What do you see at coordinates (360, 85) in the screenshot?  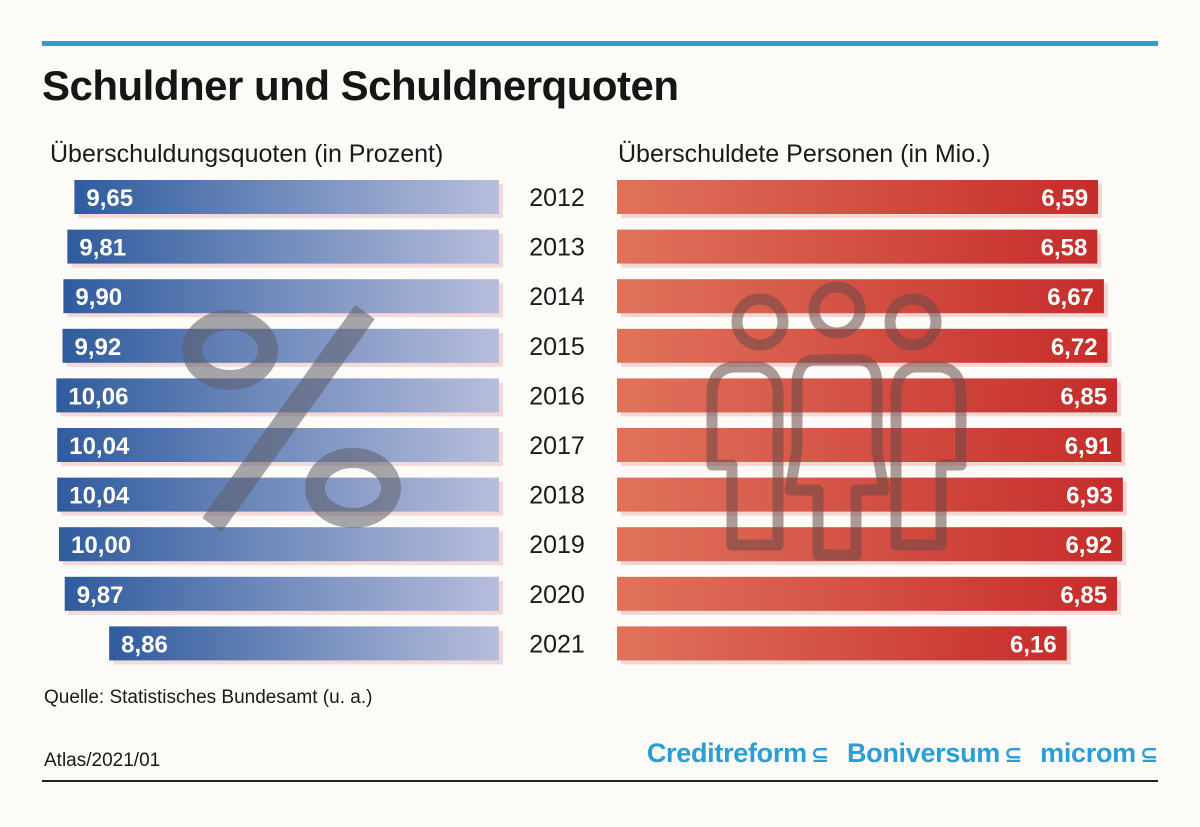 I see `chart-title: Schuldner und Schuldnerquoten` at bounding box center [360, 85].